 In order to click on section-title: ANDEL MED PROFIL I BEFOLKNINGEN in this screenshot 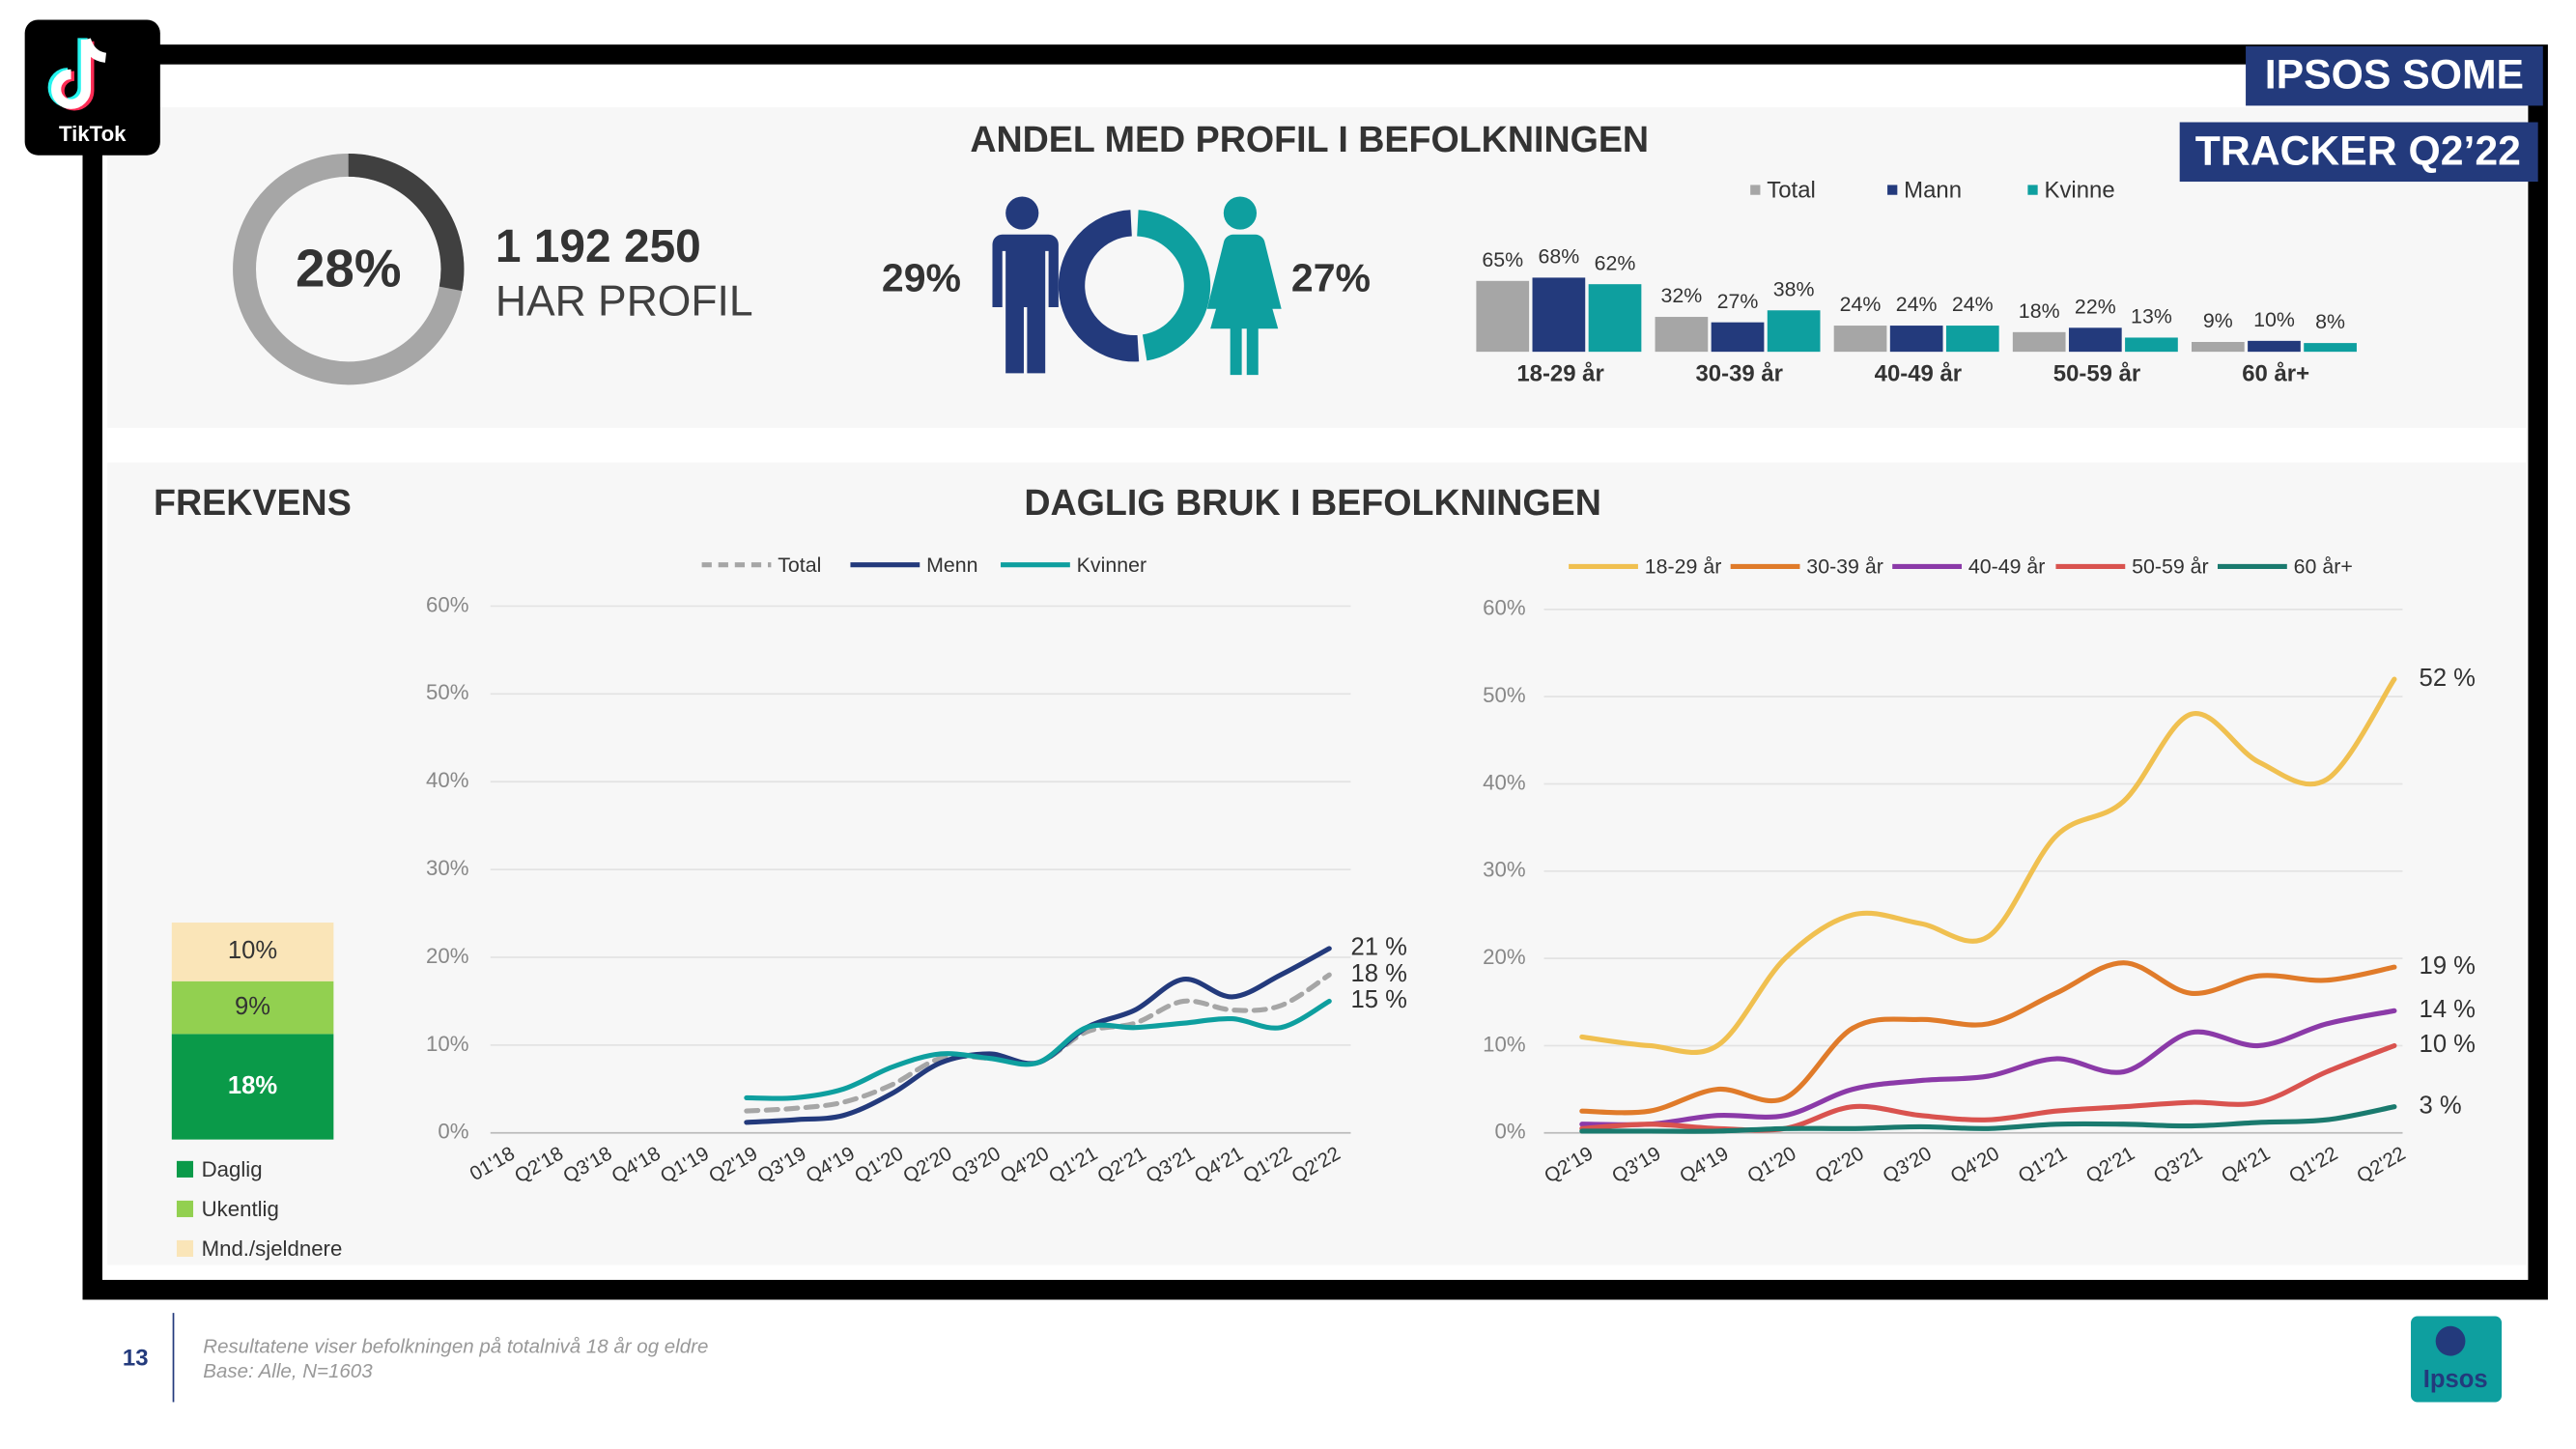, I will do `click(1309, 139)`.